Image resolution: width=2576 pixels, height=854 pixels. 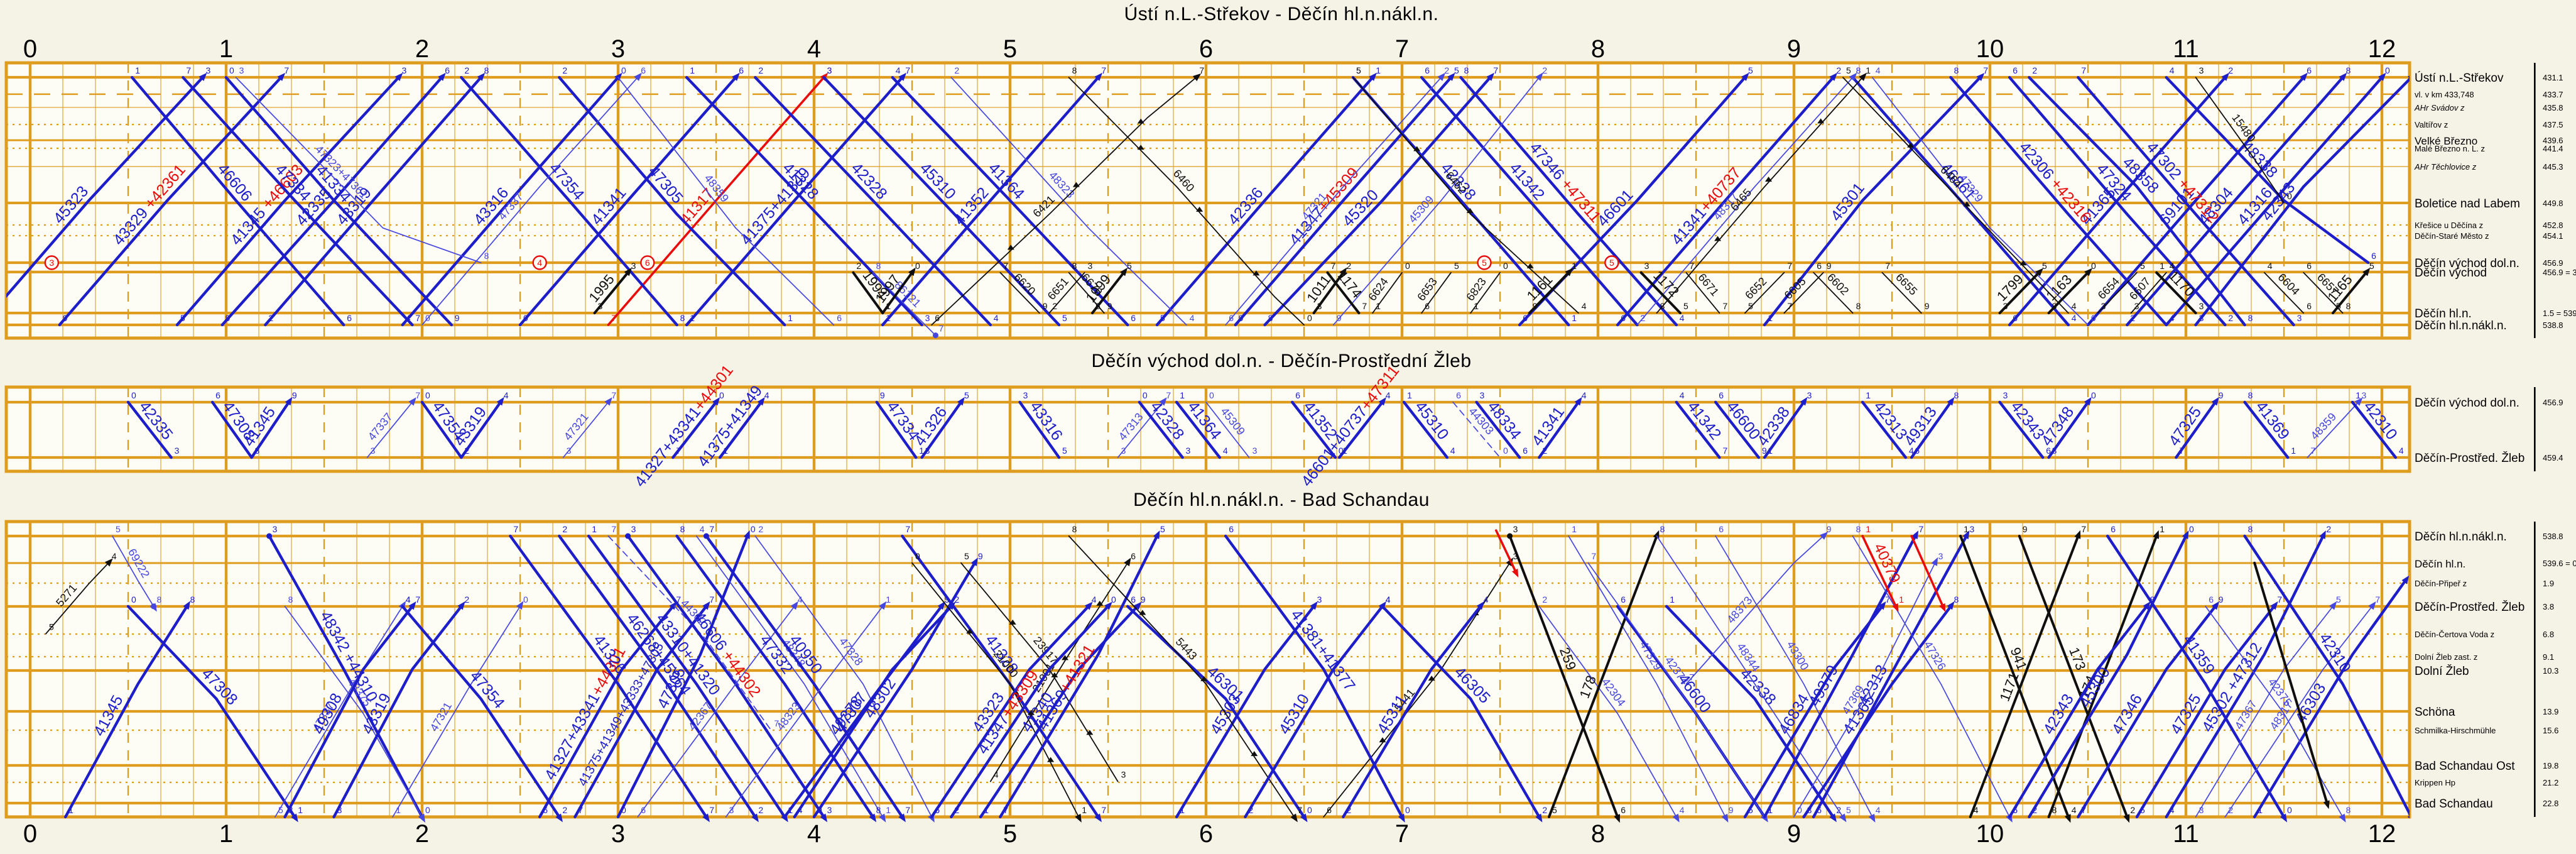 What do you see at coordinates (2550, 671) in the screenshot?
I see `station-km: 10.3` at bounding box center [2550, 671].